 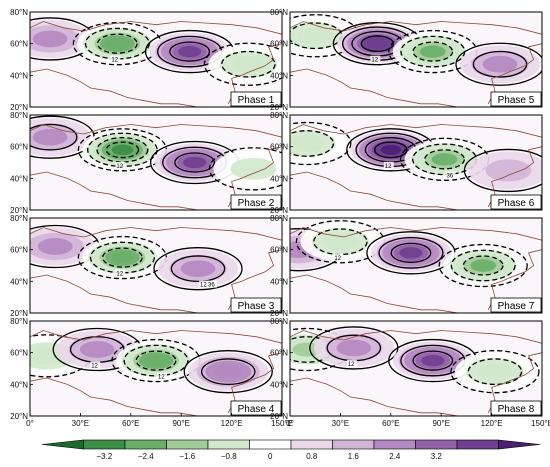 I want to click on phase-label: Phase 4, so click(x=256, y=409).